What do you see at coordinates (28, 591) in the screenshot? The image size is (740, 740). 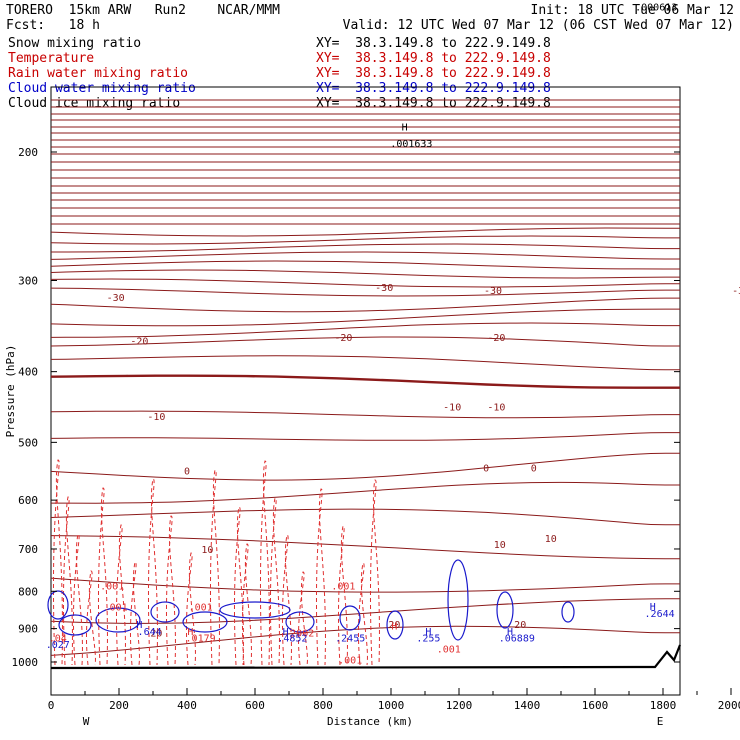 I see `y-tick-label: 800` at bounding box center [28, 591].